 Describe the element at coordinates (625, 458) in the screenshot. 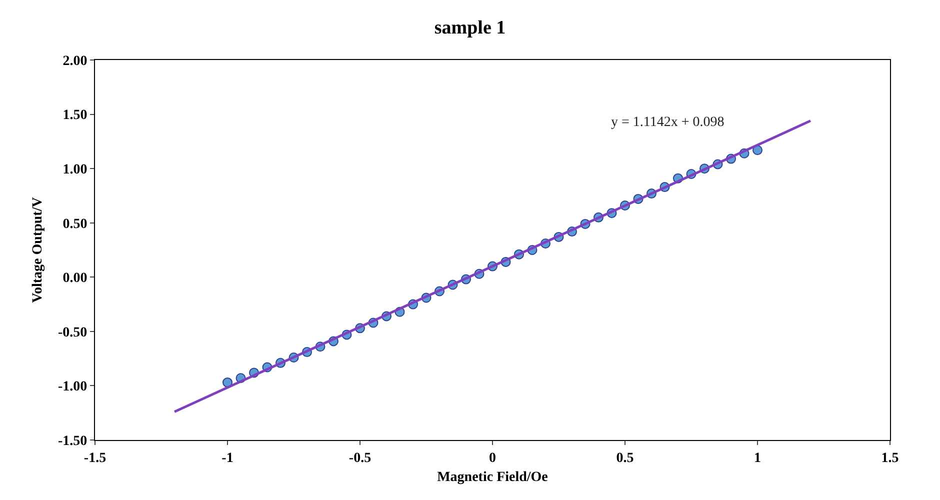

I see `x-tick-label: 0.5` at that location.